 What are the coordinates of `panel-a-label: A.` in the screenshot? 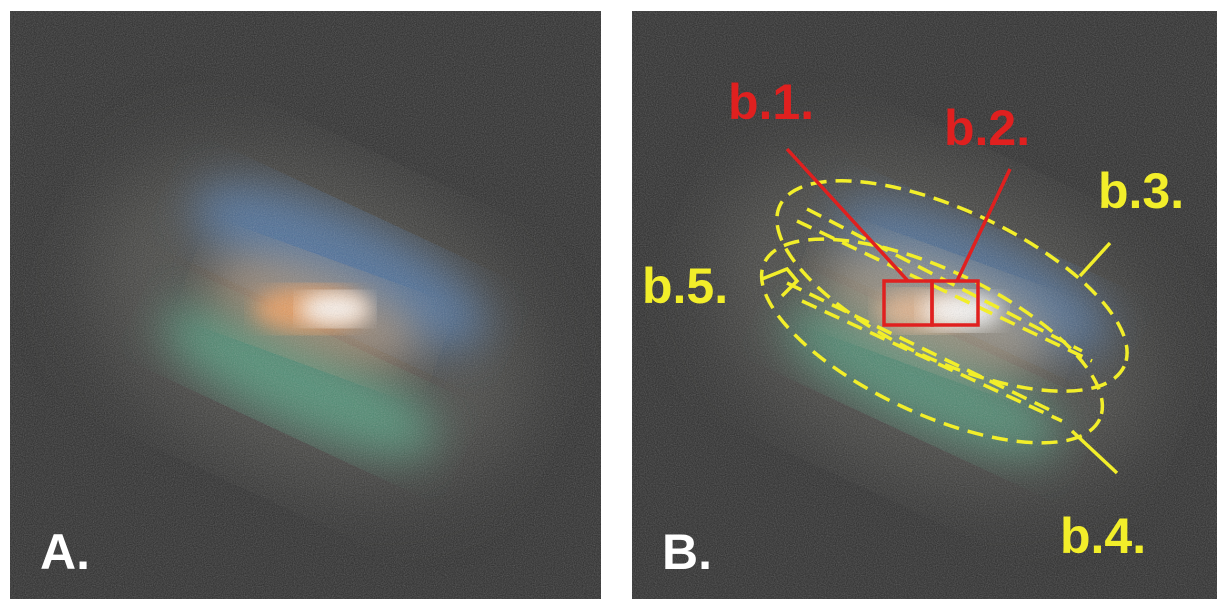 It's located at (65, 552).